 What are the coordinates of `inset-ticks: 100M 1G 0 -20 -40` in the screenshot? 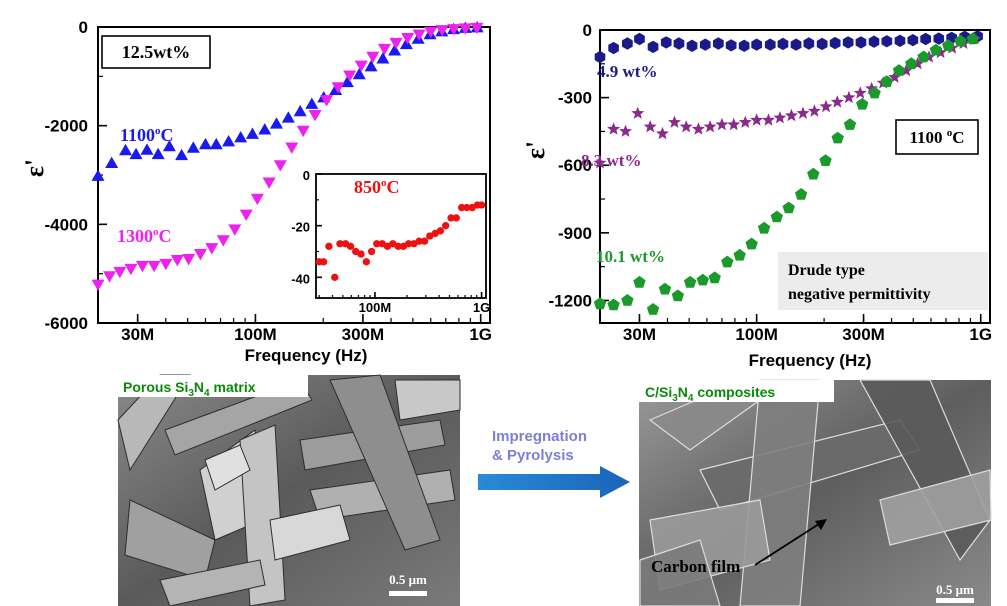 It's located at (390, 241).